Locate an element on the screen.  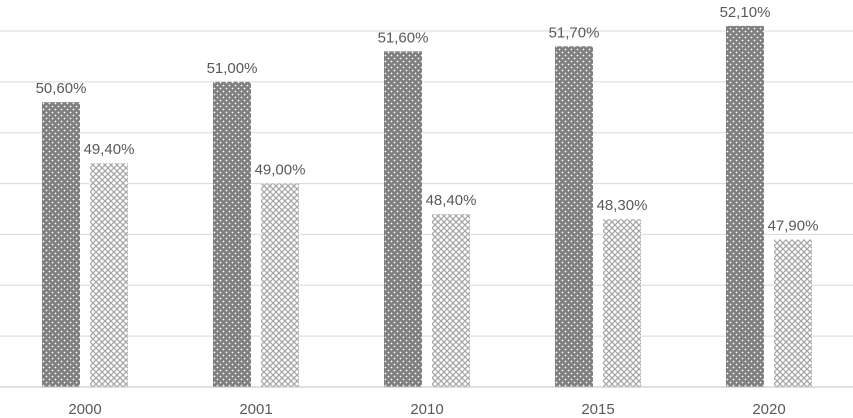
data-label-series-2-2000: 49,40% is located at coordinates (109, 149).